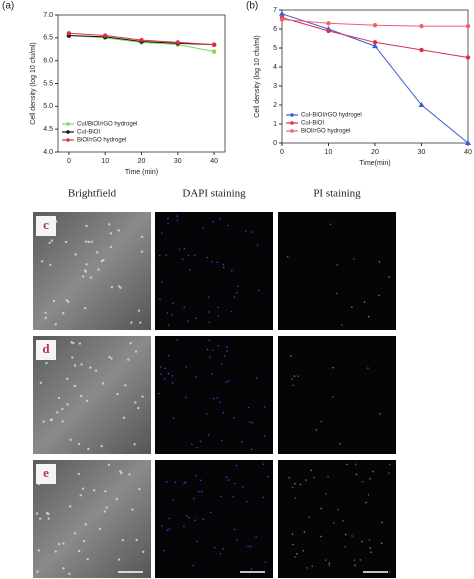 The height and width of the screenshot is (579, 474). I want to click on legend-label: CuI-BiOI/rGO hydrogel, so click(331, 116).